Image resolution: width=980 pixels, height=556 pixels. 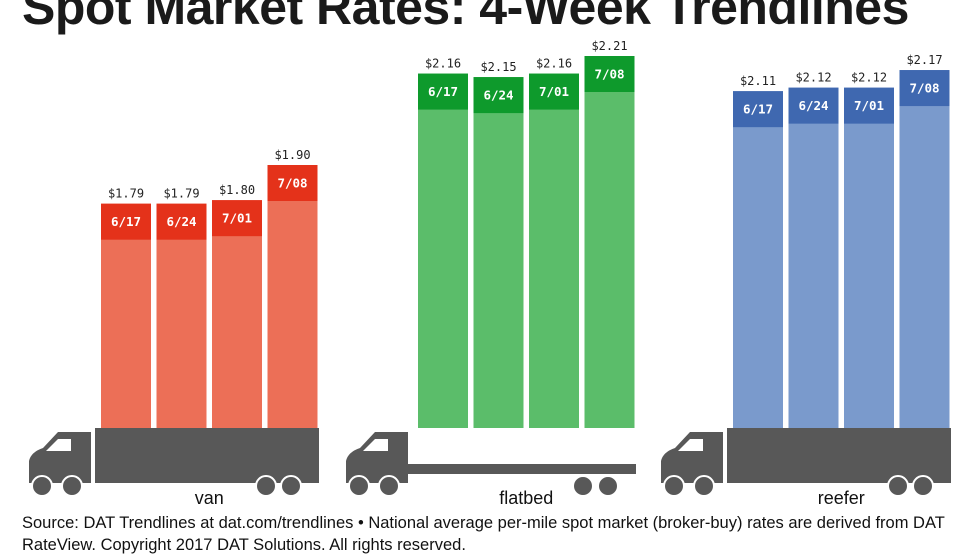 What do you see at coordinates (58, 445) in the screenshot?
I see `van-truck-window` at bounding box center [58, 445].